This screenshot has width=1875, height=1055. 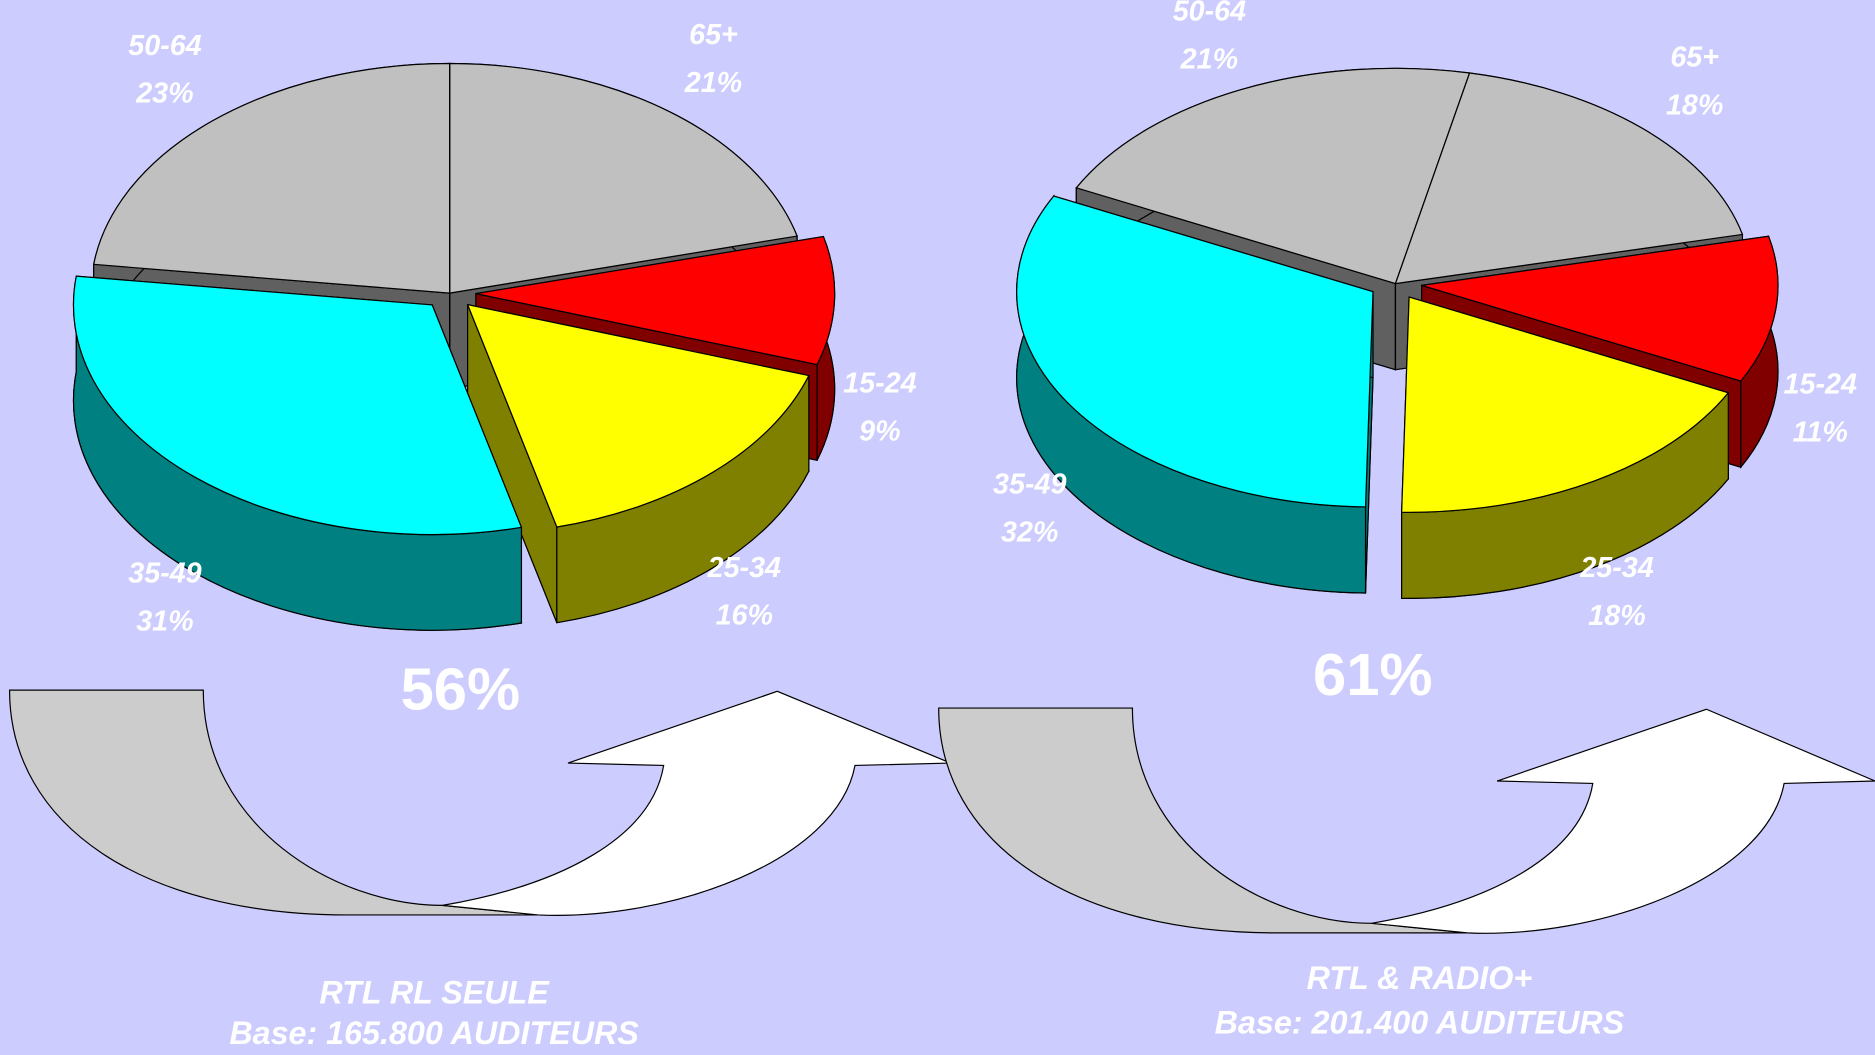 What do you see at coordinates (1420, 1022) in the screenshot?
I see `caption-base: Base: 201.400 AUDITEURS` at bounding box center [1420, 1022].